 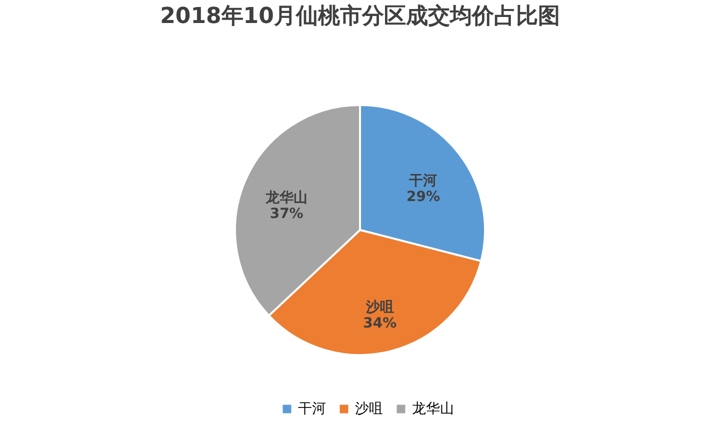 I want to click on legend-label: 干河, so click(x=312, y=409).